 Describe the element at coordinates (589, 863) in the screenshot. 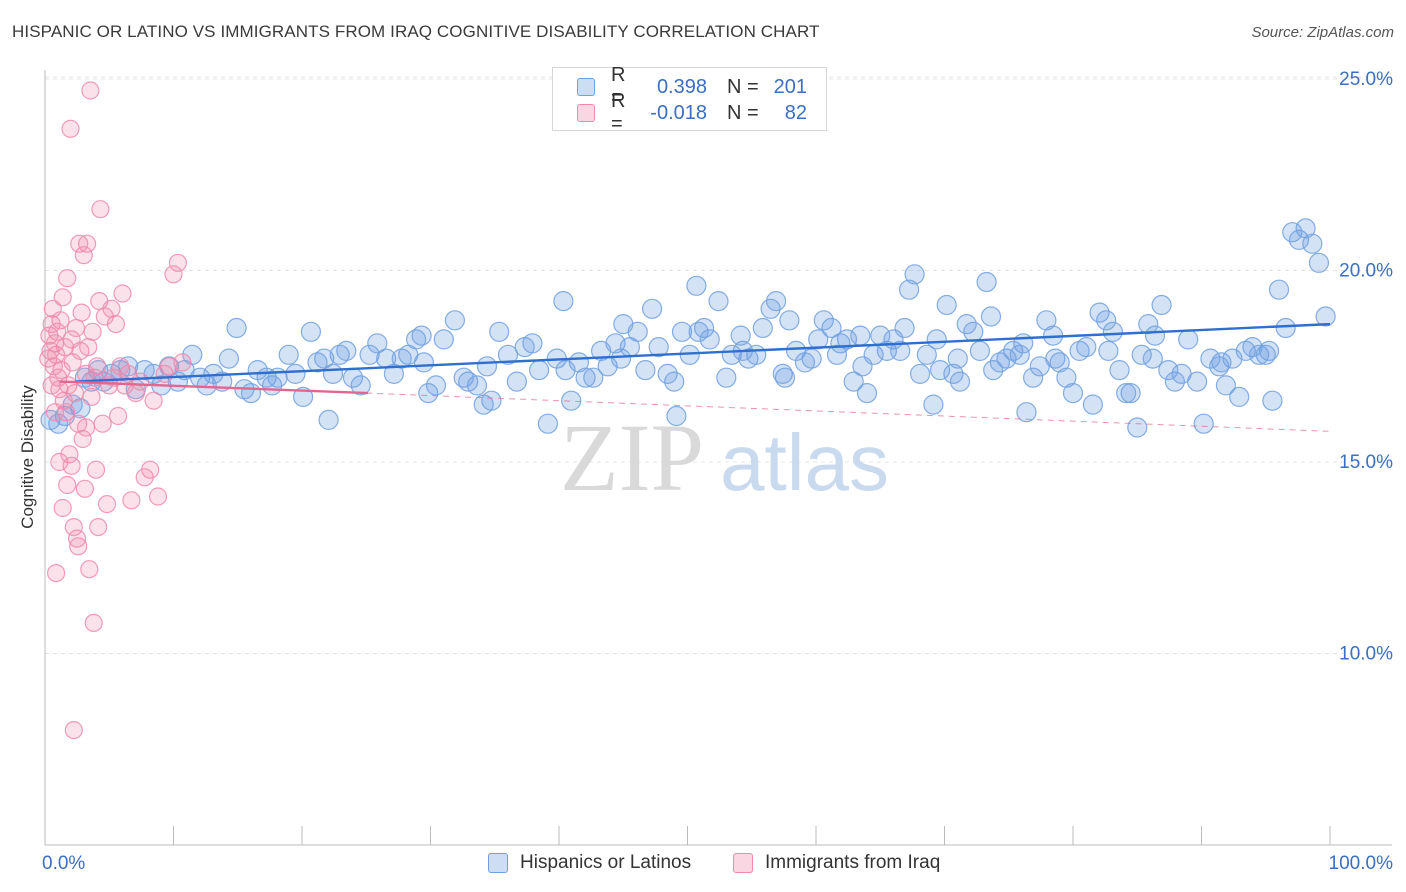

I see `legend-item-hispanics: Hispanics or Latinos` at that location.